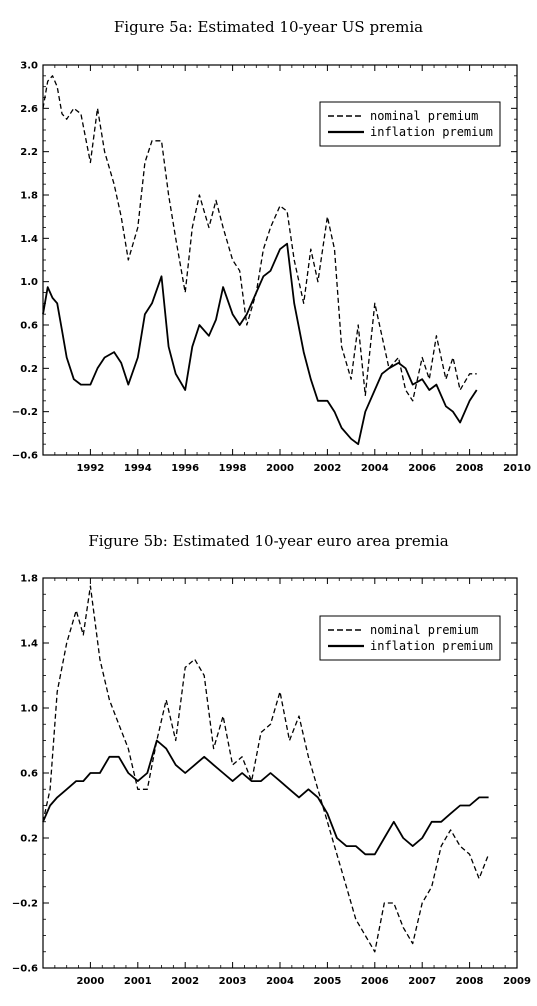 This screenshot has height=1006, width=537. Describe the element at coordinates (517, 468) in the screenshot. I see `x-tick-label: 2010` at that location.